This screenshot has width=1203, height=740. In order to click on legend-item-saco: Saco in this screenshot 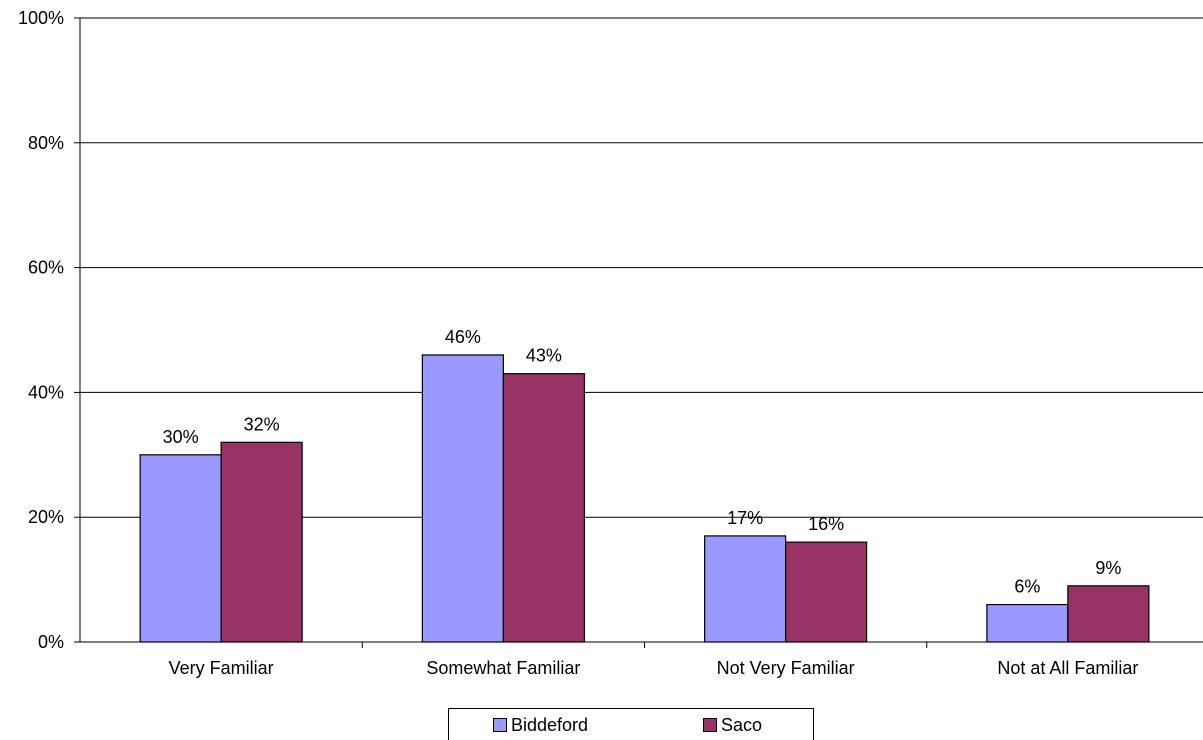, I will do `click(732, 725)`.